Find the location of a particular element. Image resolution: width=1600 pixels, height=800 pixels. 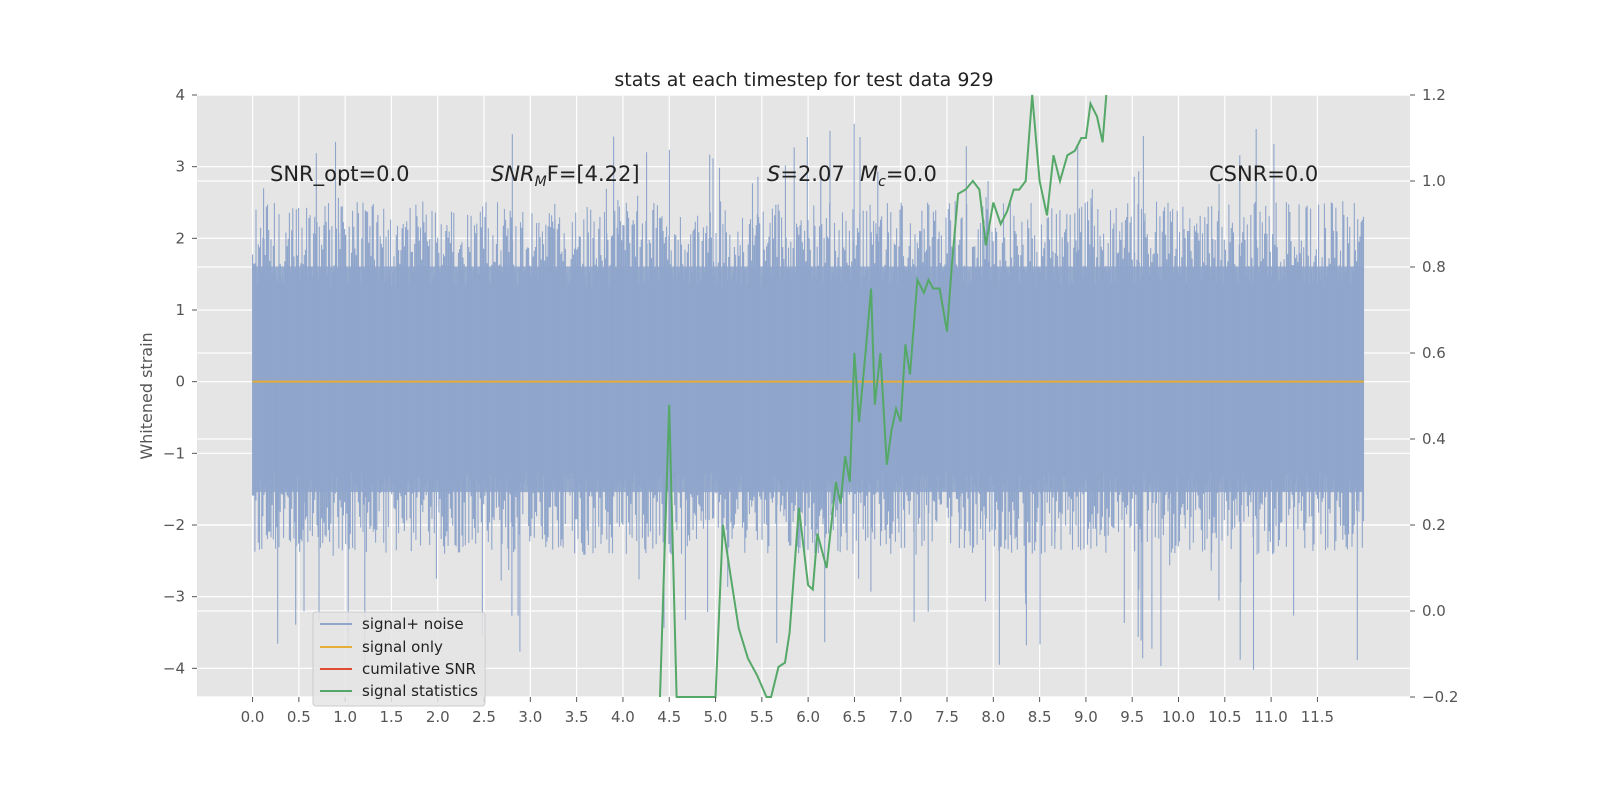

x-tick-label: 8.0 is located at coordinates (993, 717).